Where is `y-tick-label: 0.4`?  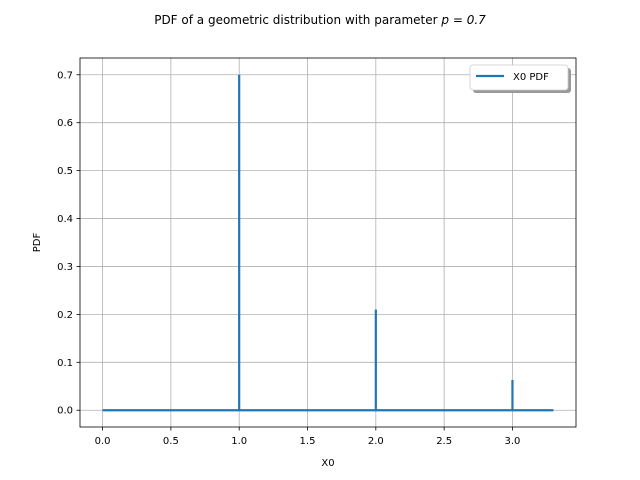
y-tick-label: 0.4 is located at coordinates (65, 219).